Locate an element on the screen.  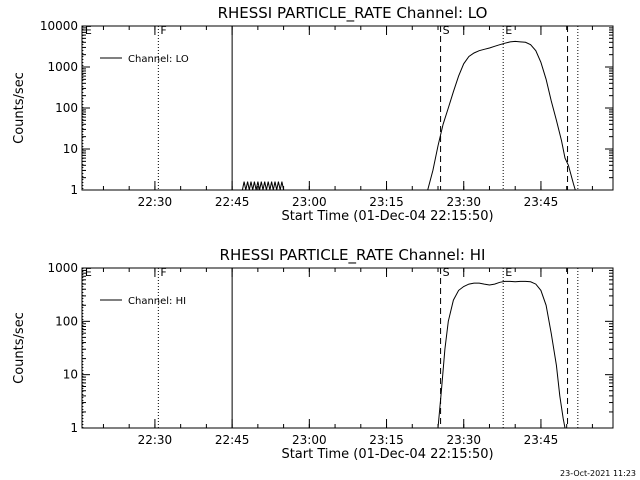
legend-entry: Channel: LO is located at coordinates (158, 59).